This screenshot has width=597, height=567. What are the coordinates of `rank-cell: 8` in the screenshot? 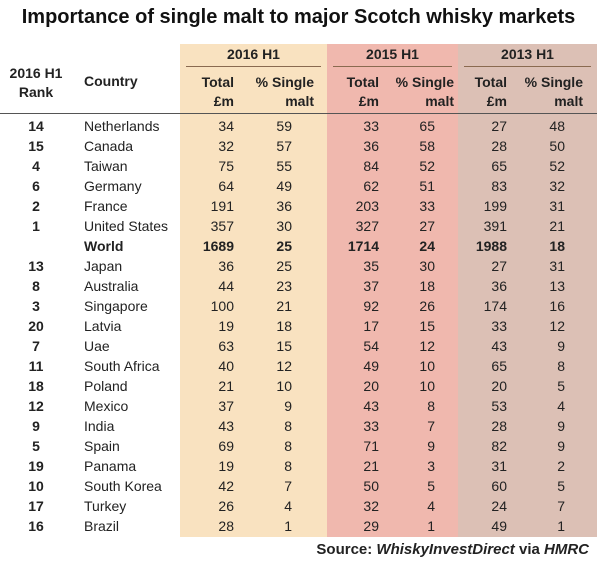 It's located at (36, 286).